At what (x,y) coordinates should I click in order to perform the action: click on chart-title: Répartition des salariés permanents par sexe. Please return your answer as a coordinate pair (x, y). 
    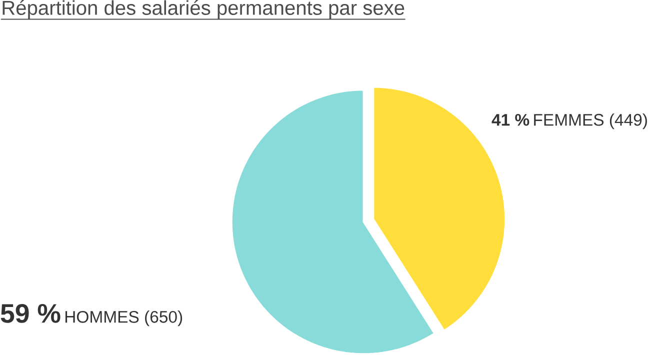
    Looking at the image, I should click on (203, 10).